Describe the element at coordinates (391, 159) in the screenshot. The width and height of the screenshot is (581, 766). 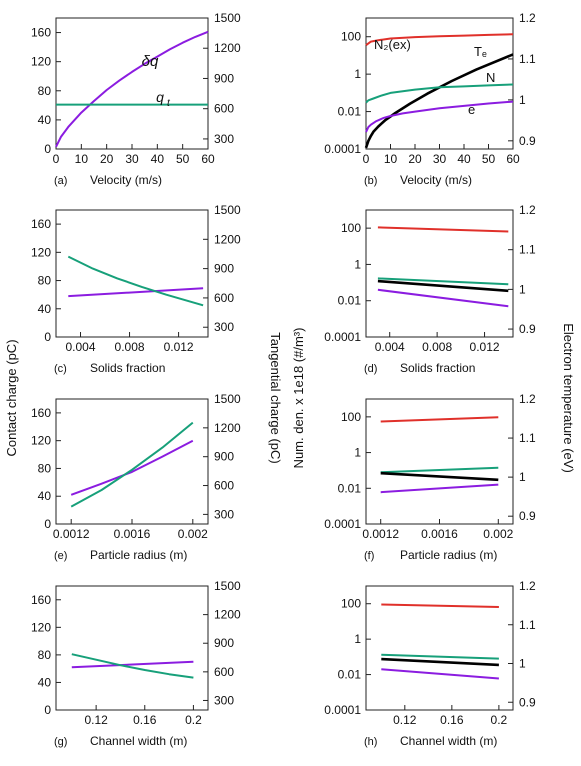
I see `x-tick-label: 10` at that location.